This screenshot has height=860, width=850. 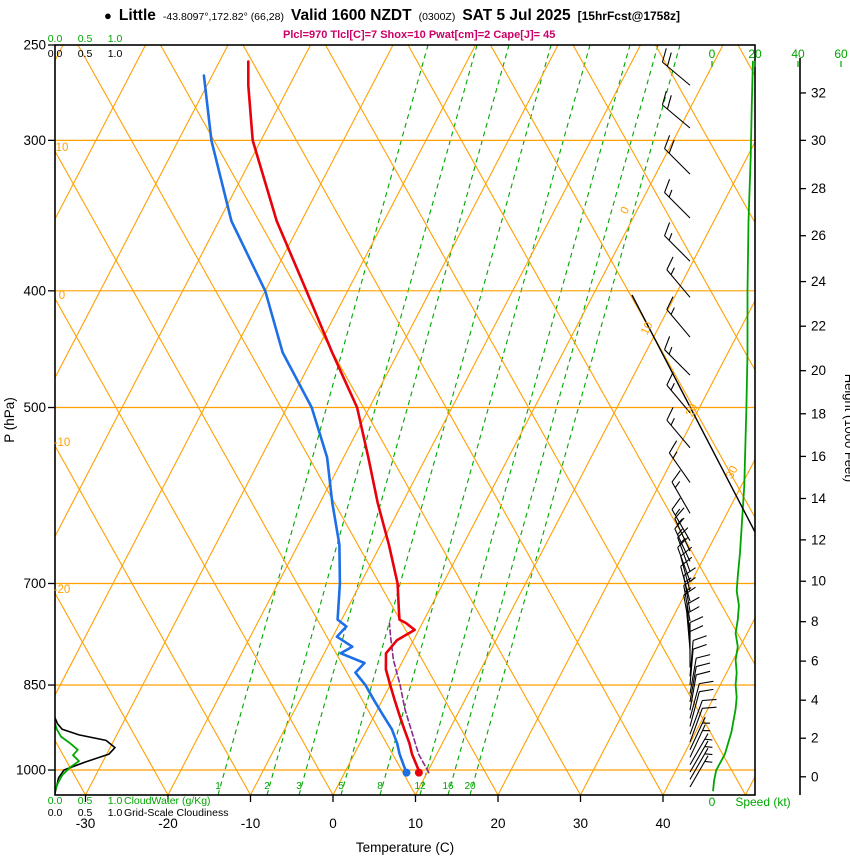 What do you see at coordinates (418, 772) in the screenshot?
I see `surface-temperature-dot` at bounding box center [418, 772].